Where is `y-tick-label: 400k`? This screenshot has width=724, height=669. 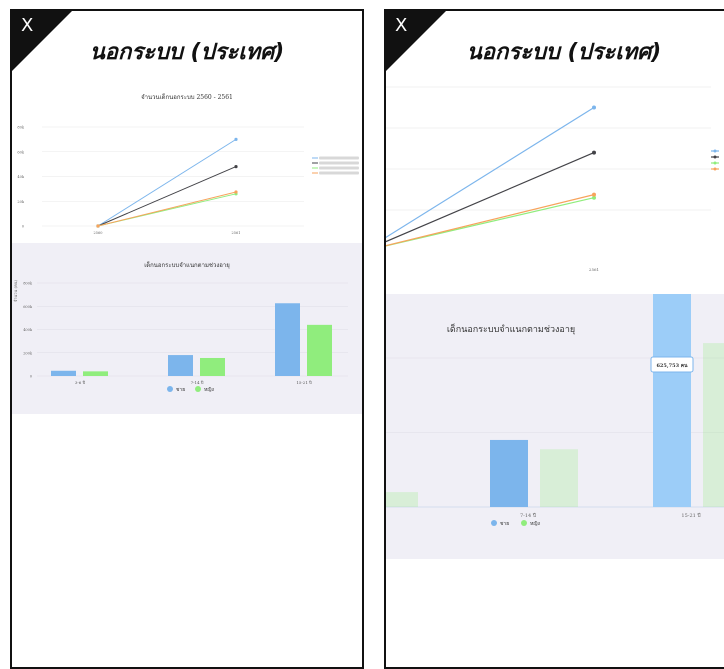
y-tick-label: 400k is located at coordinates (28, 330).